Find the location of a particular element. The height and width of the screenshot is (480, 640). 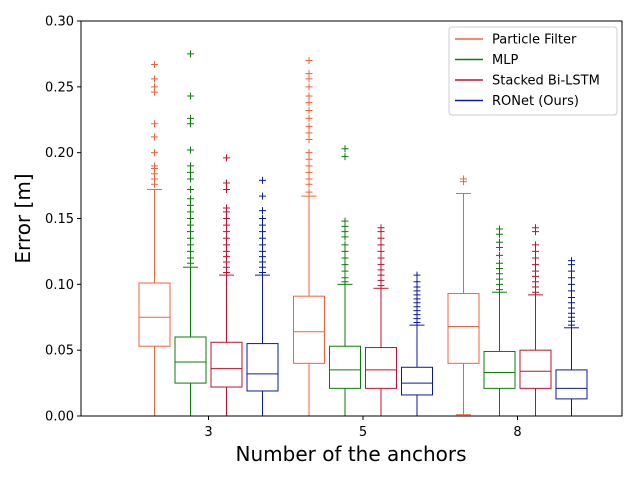

y-tick-label: 0.20 is located at coordinates (59, 153).